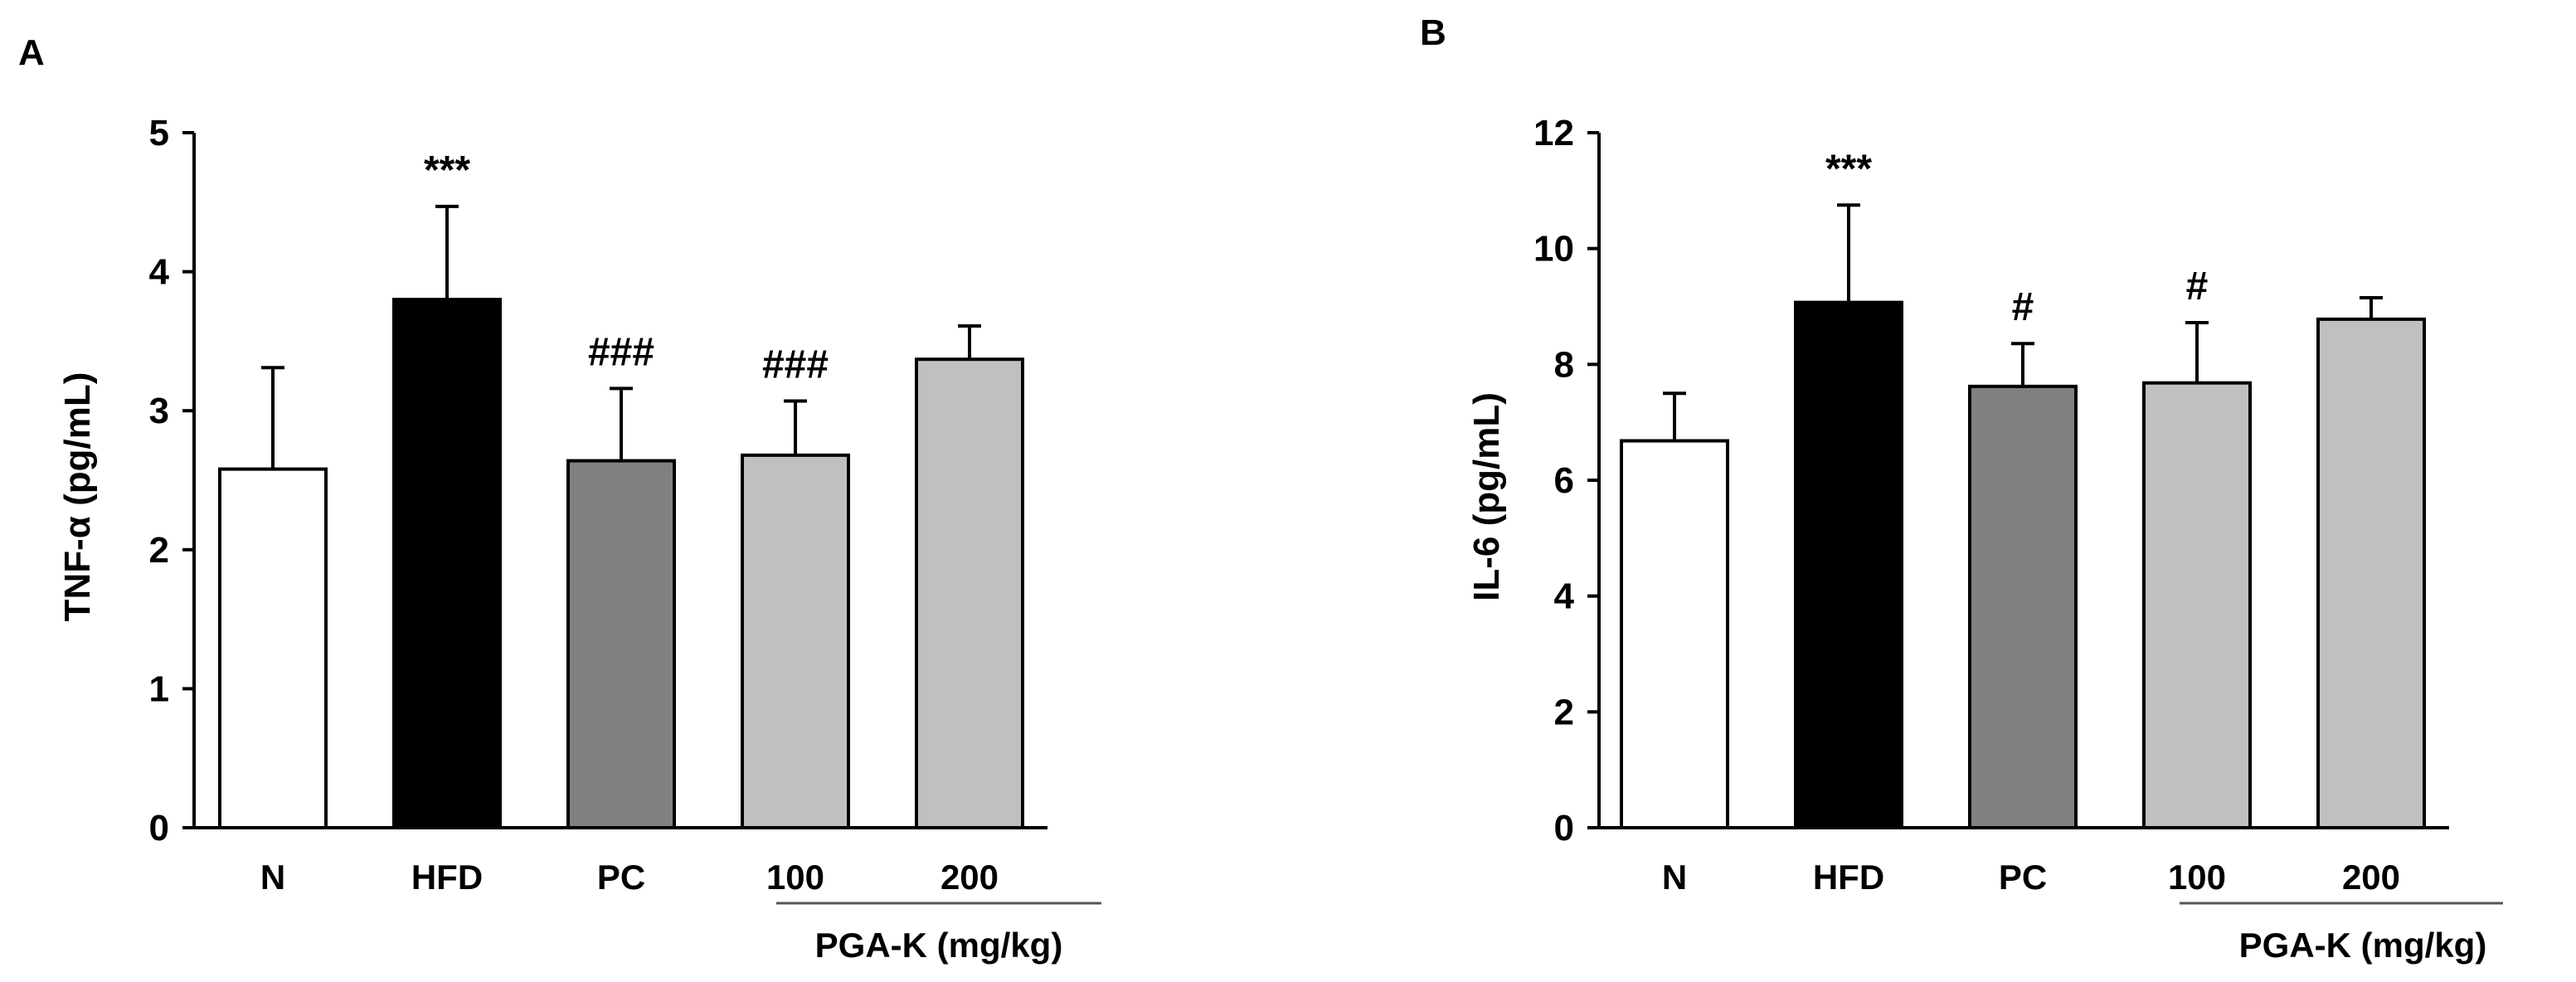 Image resolution: width=2576 pixels, height=982 pixels. What do you see at coordinates (1487, 497) in the screenshot?
I see `y-axis-title: IL-6 (pg/mL)` at bounding box center [1487, 497].